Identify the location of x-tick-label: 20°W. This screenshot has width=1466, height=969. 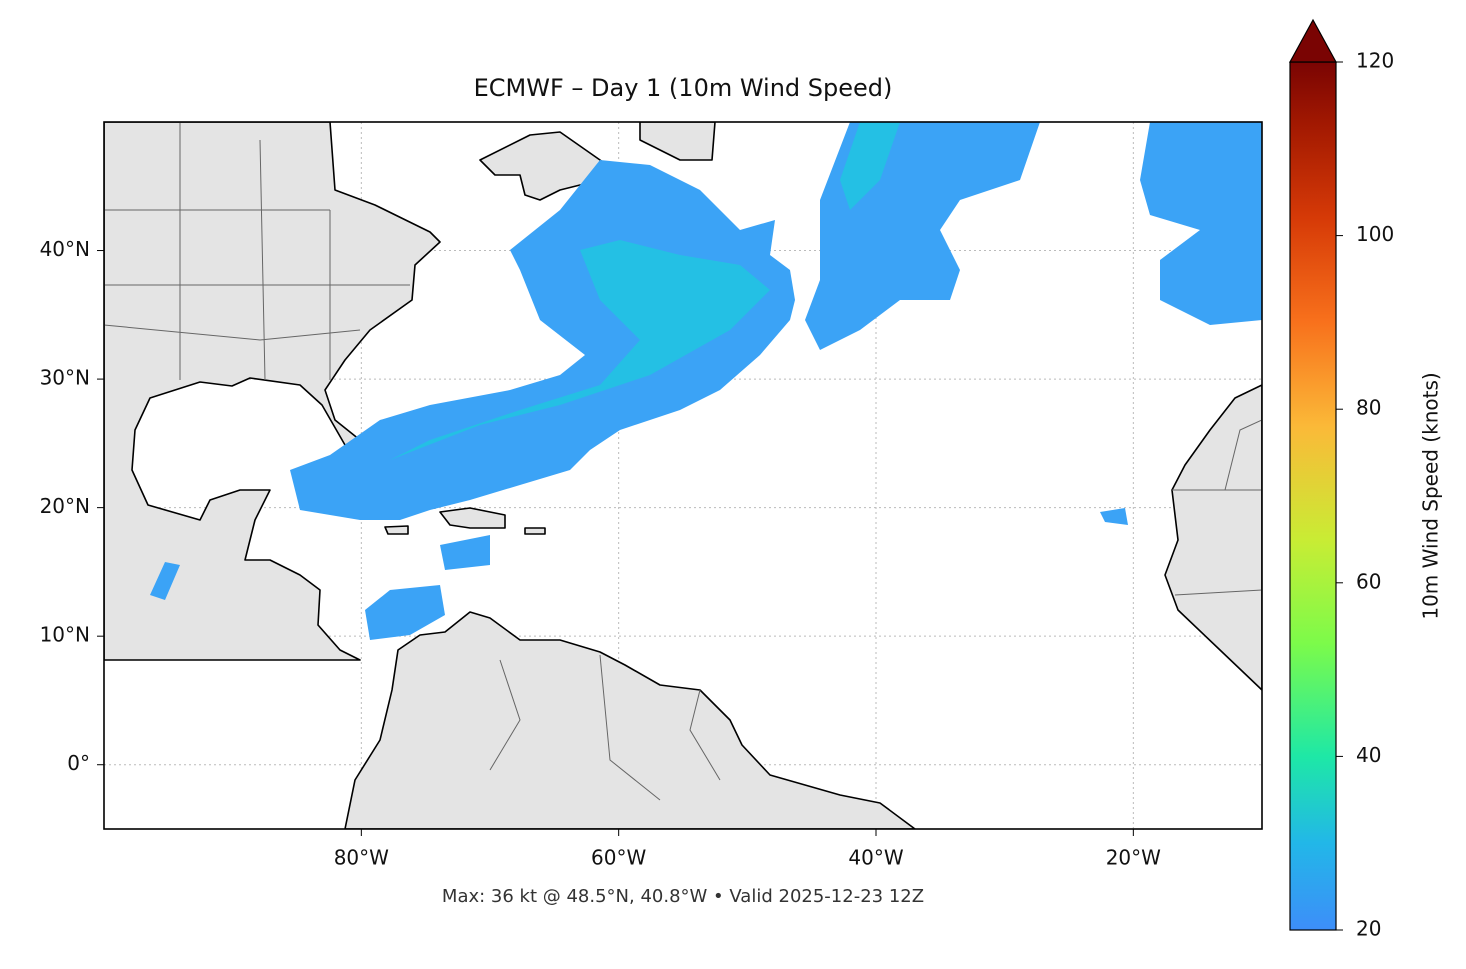
(1133, 858).